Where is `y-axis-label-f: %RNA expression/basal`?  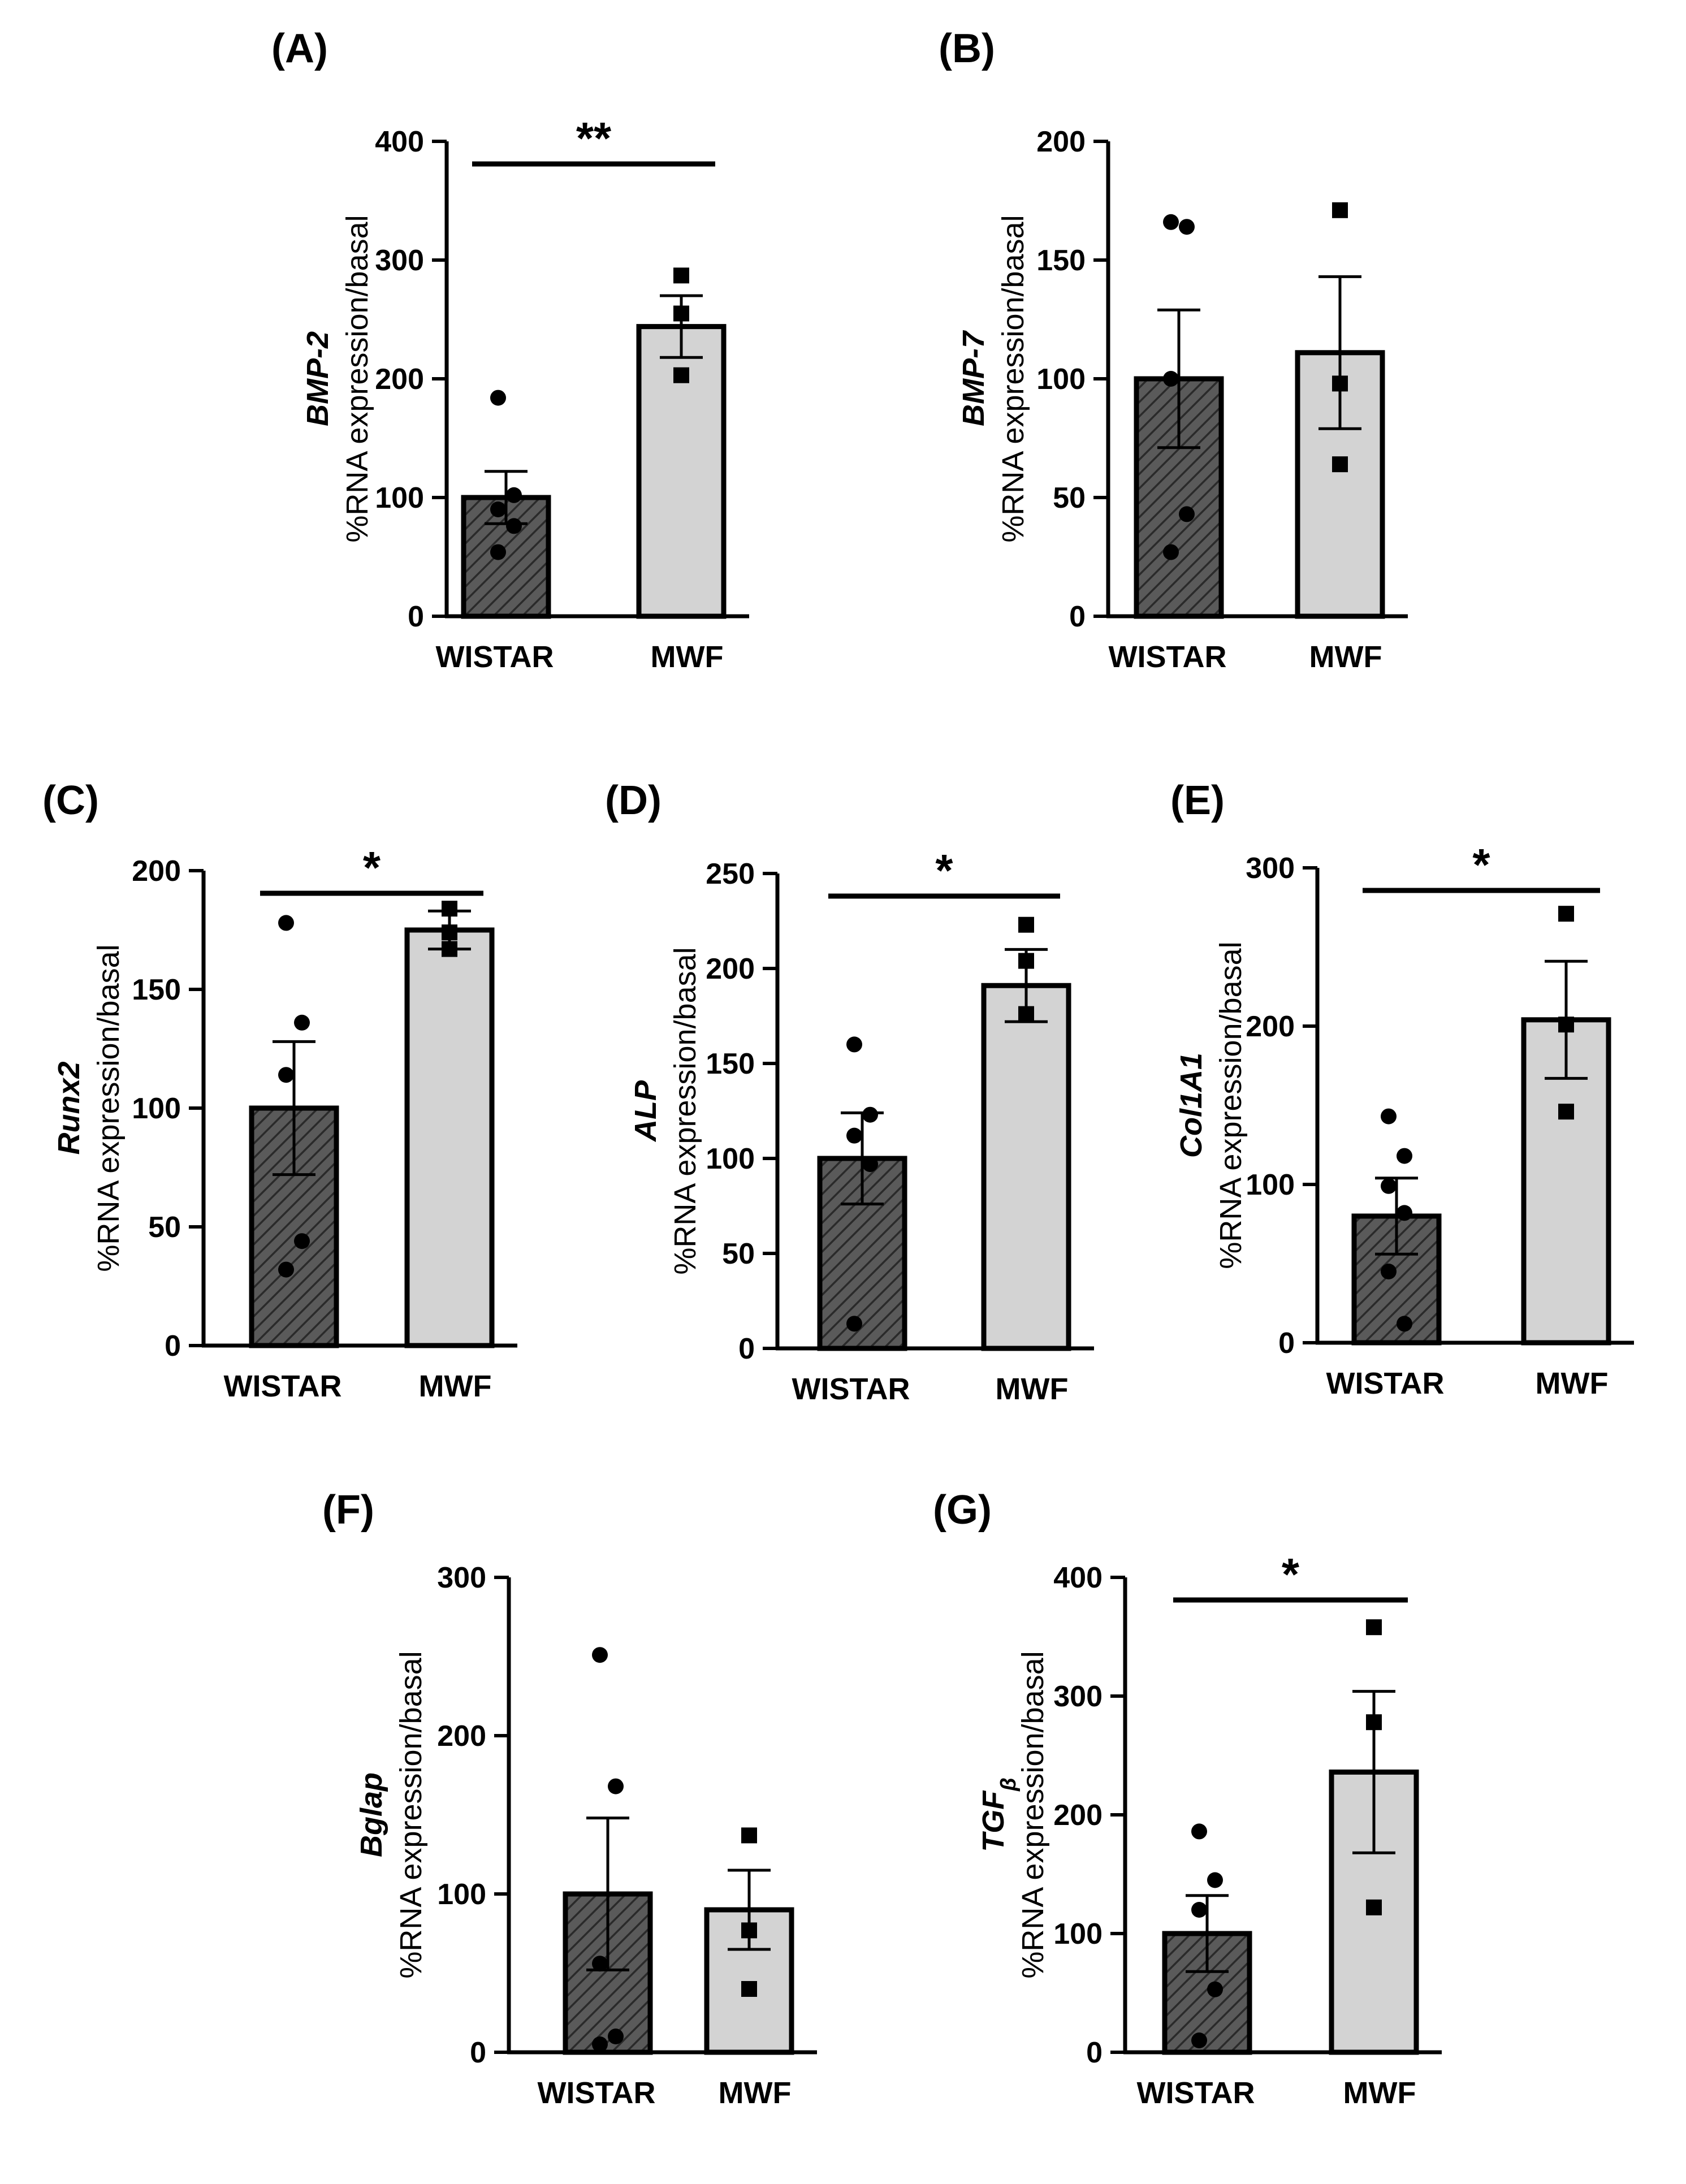 y-axis-label-f: %RNA expression/basal is located at coordinates (411, 1815).